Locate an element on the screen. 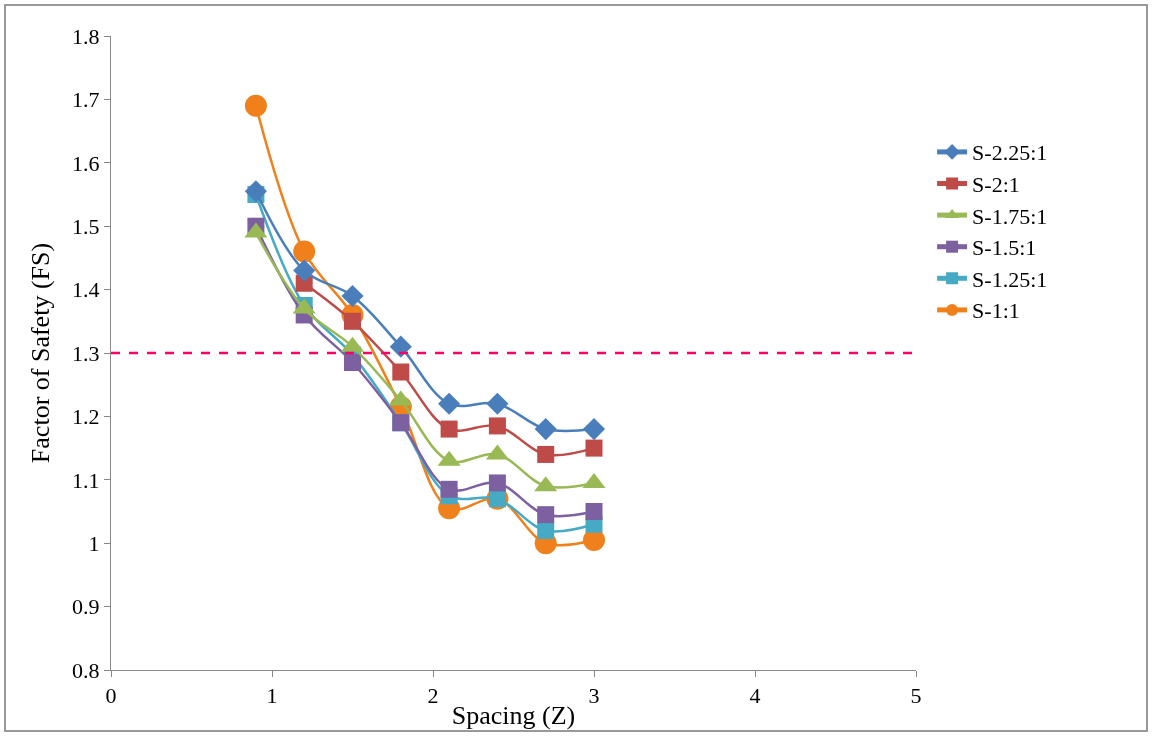 This screenshot has width=1152, height=736. x-axis-title: Spacing (Z) is located at coordinates (513, 715).